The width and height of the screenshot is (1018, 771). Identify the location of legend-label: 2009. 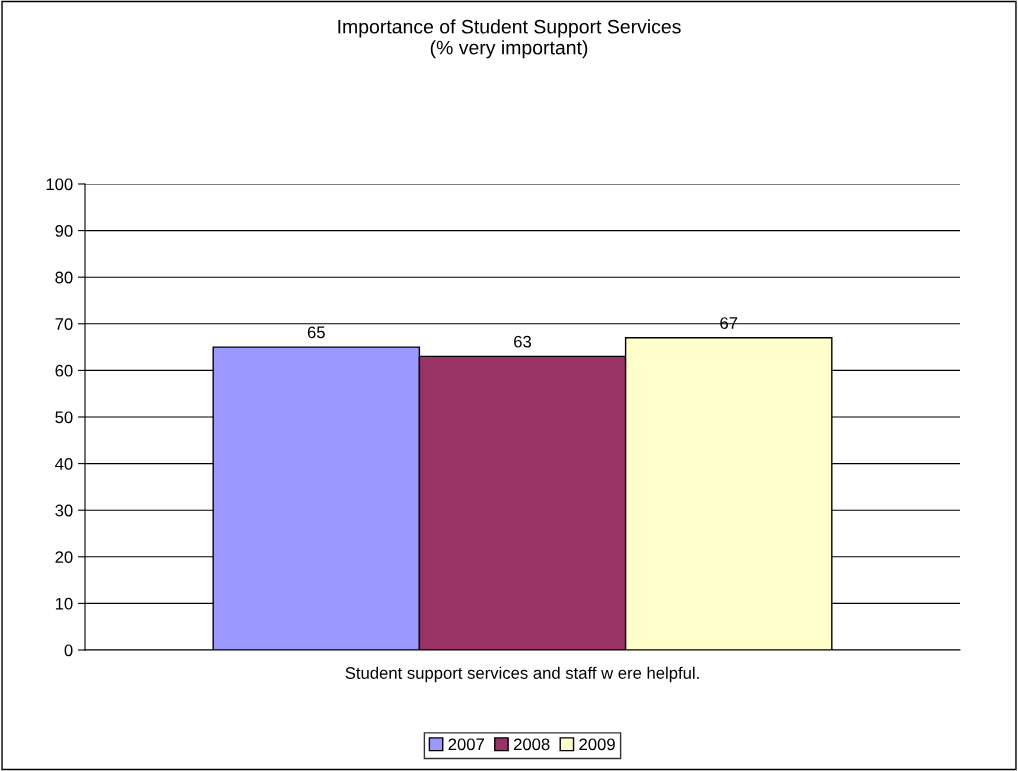
(597, 744).